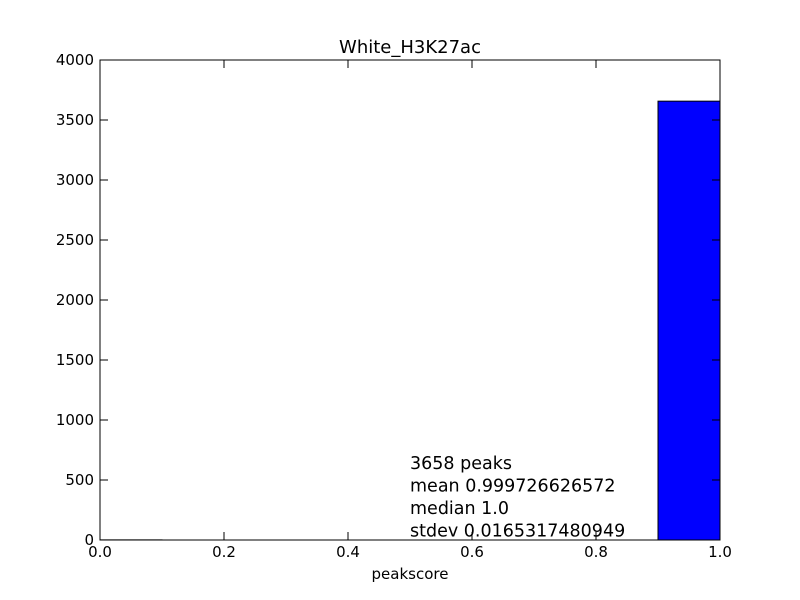  What do you see at coordinates (472, 552) in the screenshot?
I see `x-tick-label: 0.6` at bounding box center [472, 552].